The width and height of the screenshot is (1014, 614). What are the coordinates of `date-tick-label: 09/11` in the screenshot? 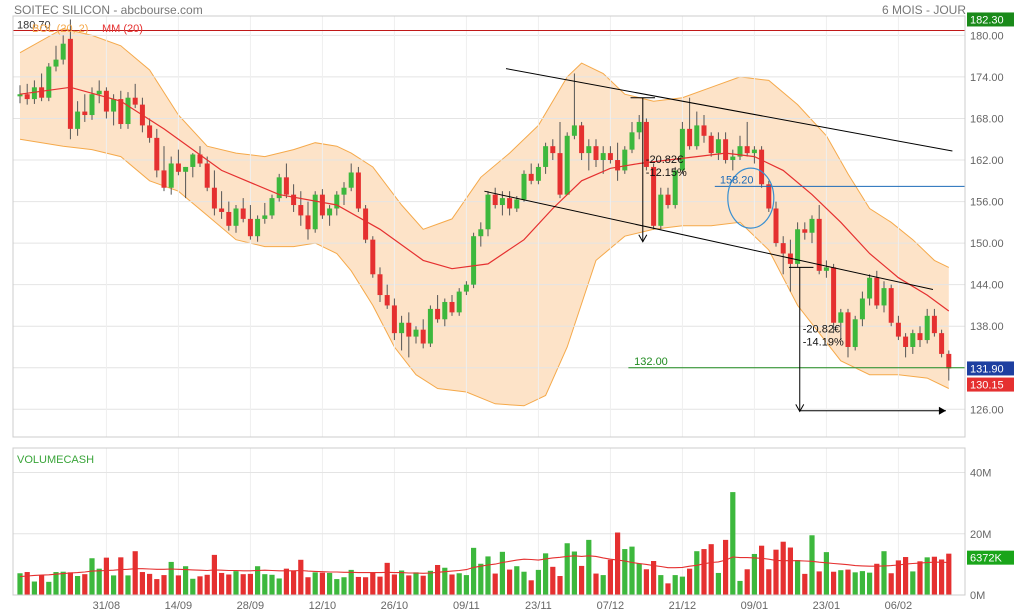 It's located at (466, 606).